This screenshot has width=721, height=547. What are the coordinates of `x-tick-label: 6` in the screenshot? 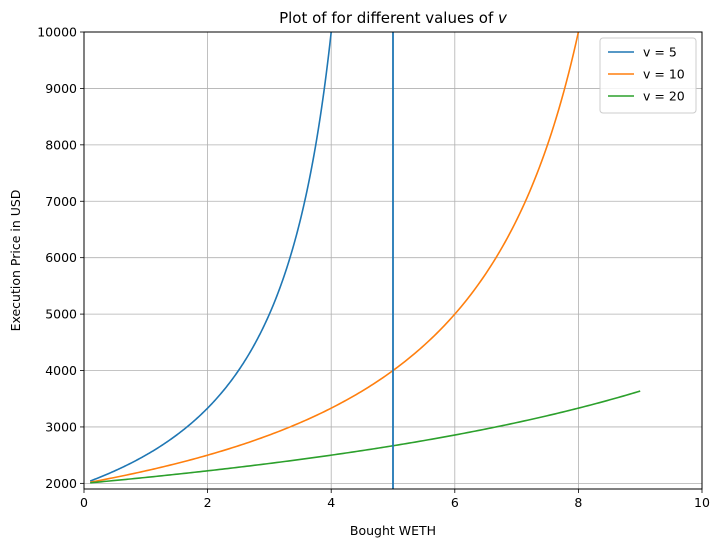 It's located at (455, 502).